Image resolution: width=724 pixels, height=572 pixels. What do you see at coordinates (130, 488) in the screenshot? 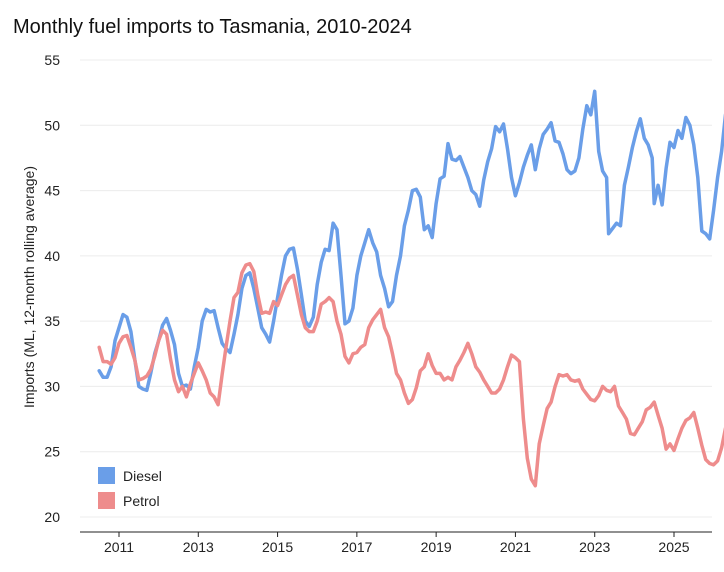
I see `legend: Diesel Petrol` at bounding box center [130, 488].